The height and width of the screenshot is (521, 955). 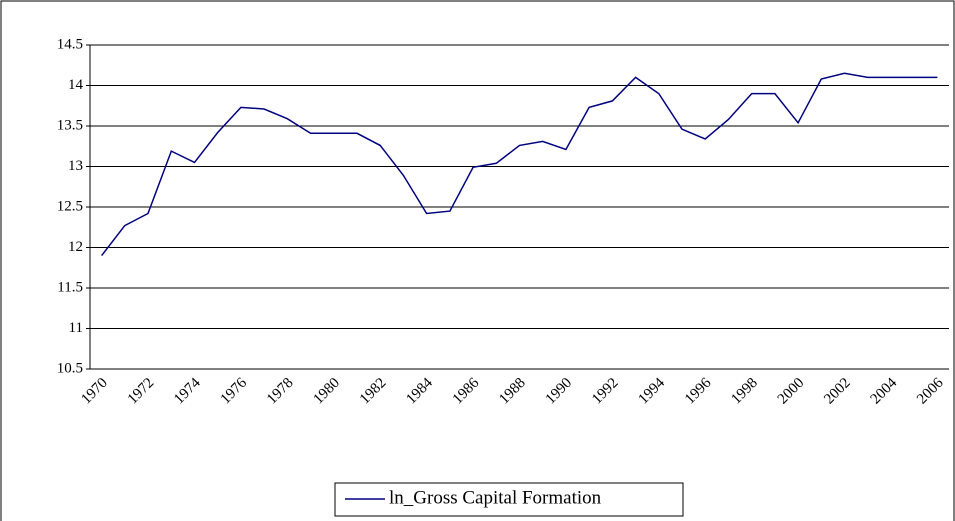 What do you see at coordinates (76, 328) in the screenshot?
I see `y-tick-label: 11` at bounding box center [76, 328].